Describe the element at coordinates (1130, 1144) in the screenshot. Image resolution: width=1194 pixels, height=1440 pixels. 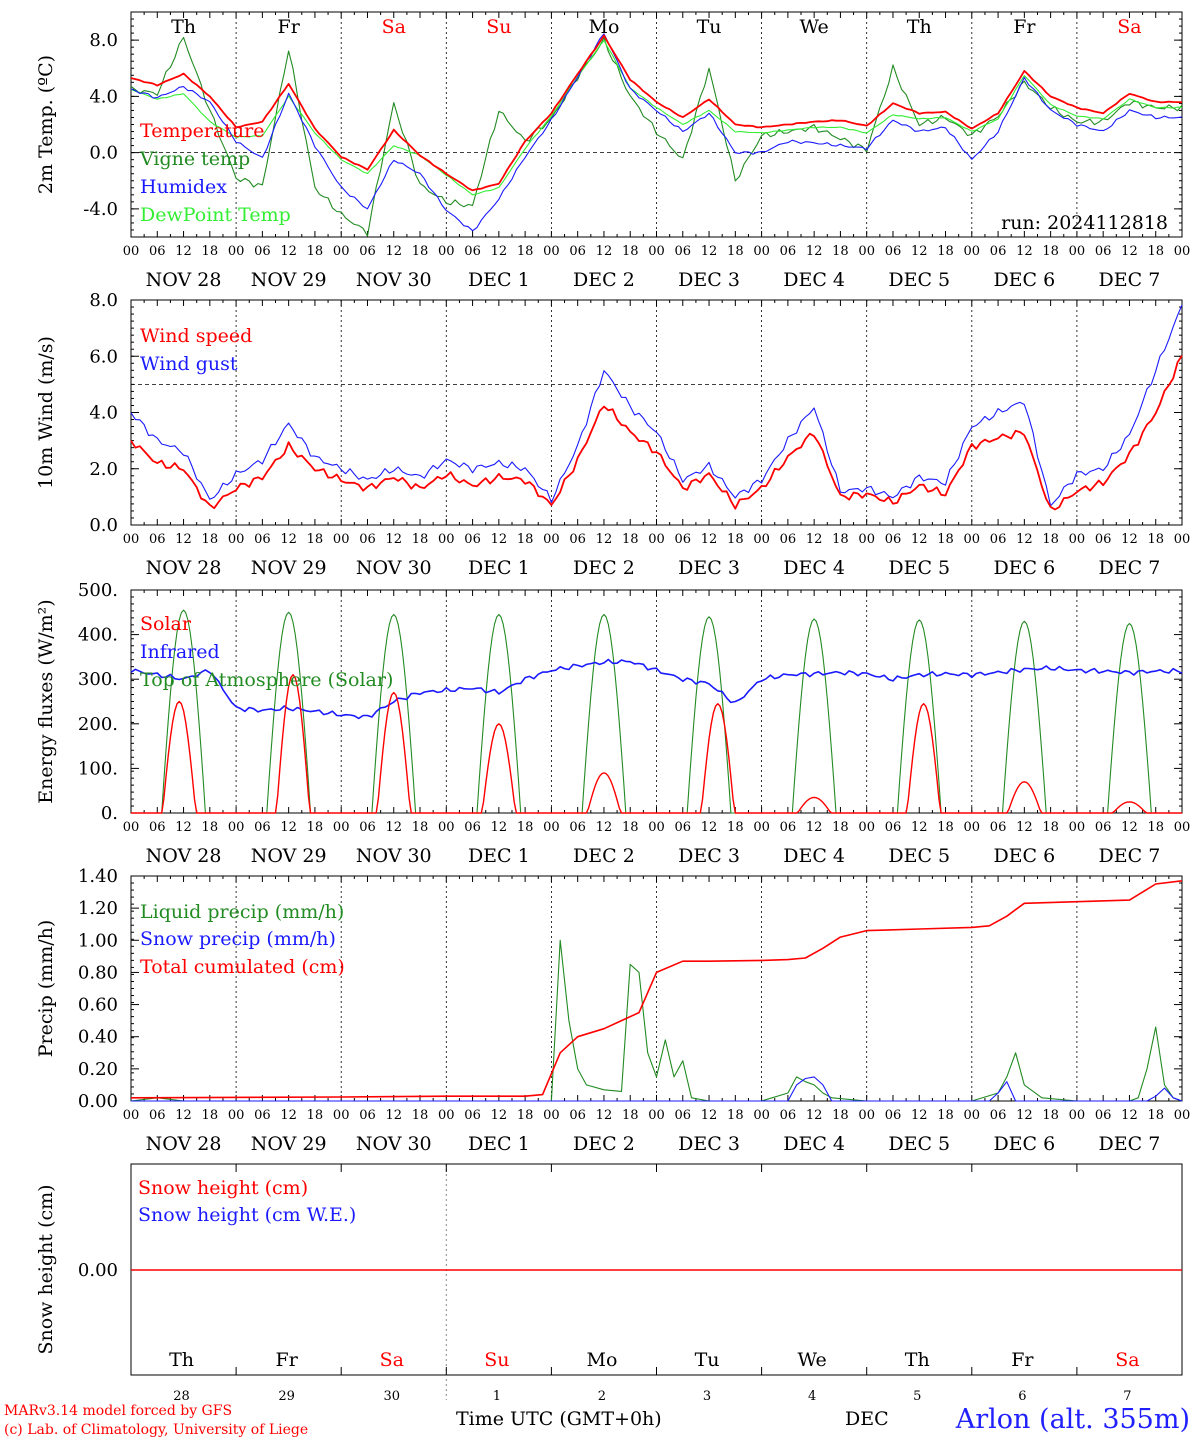
I see `date-tick-label: DEC 7` at that location.